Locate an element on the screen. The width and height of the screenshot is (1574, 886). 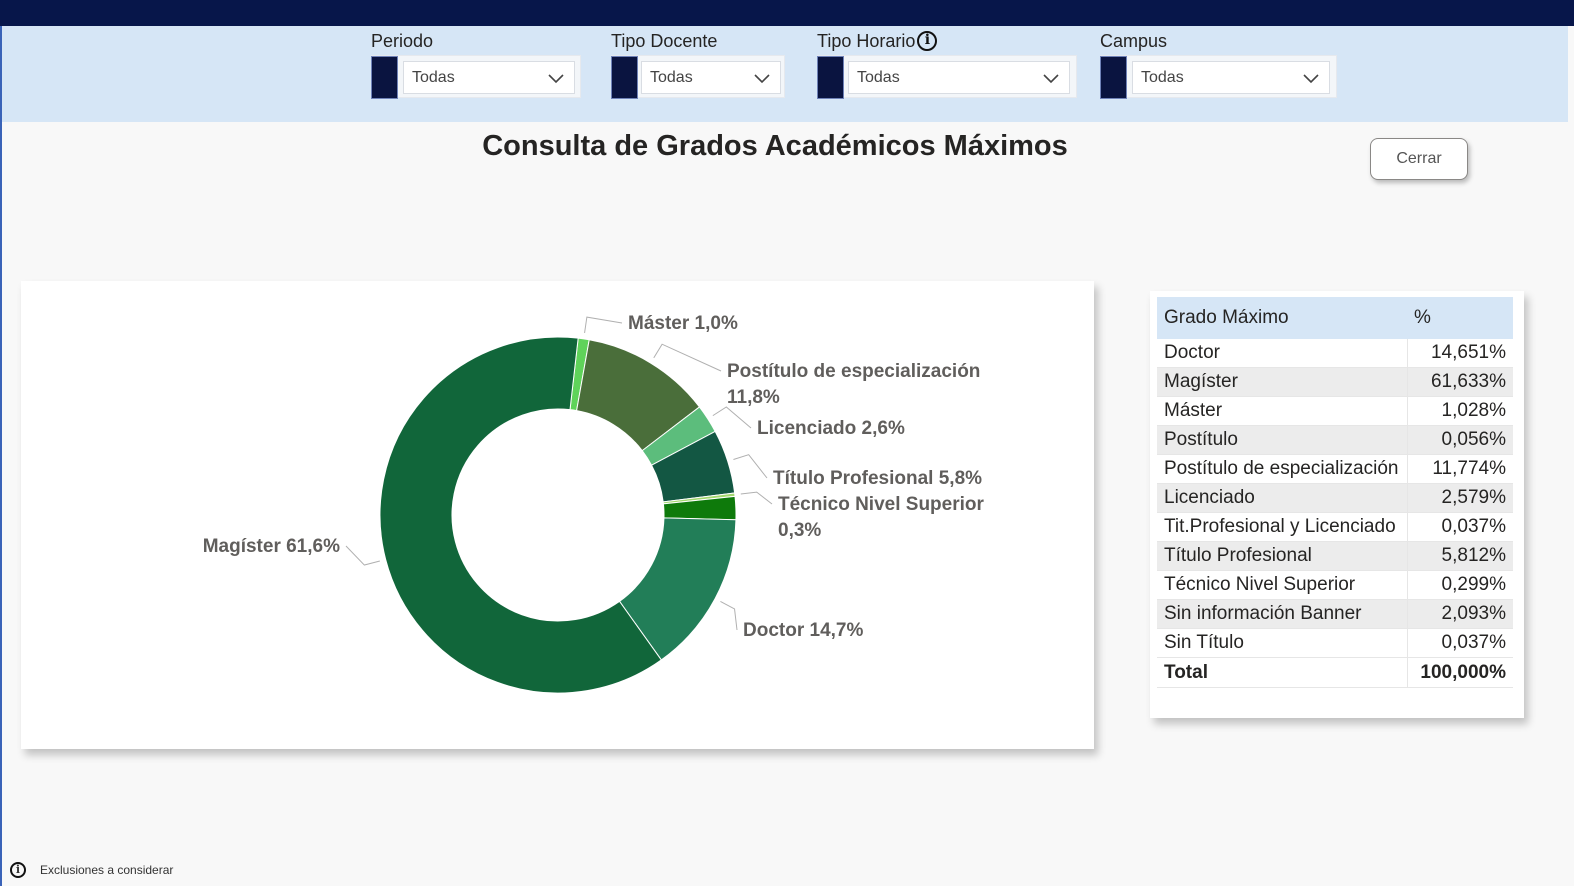
cell-grado: Máster is located at coordinates (1282, 411).